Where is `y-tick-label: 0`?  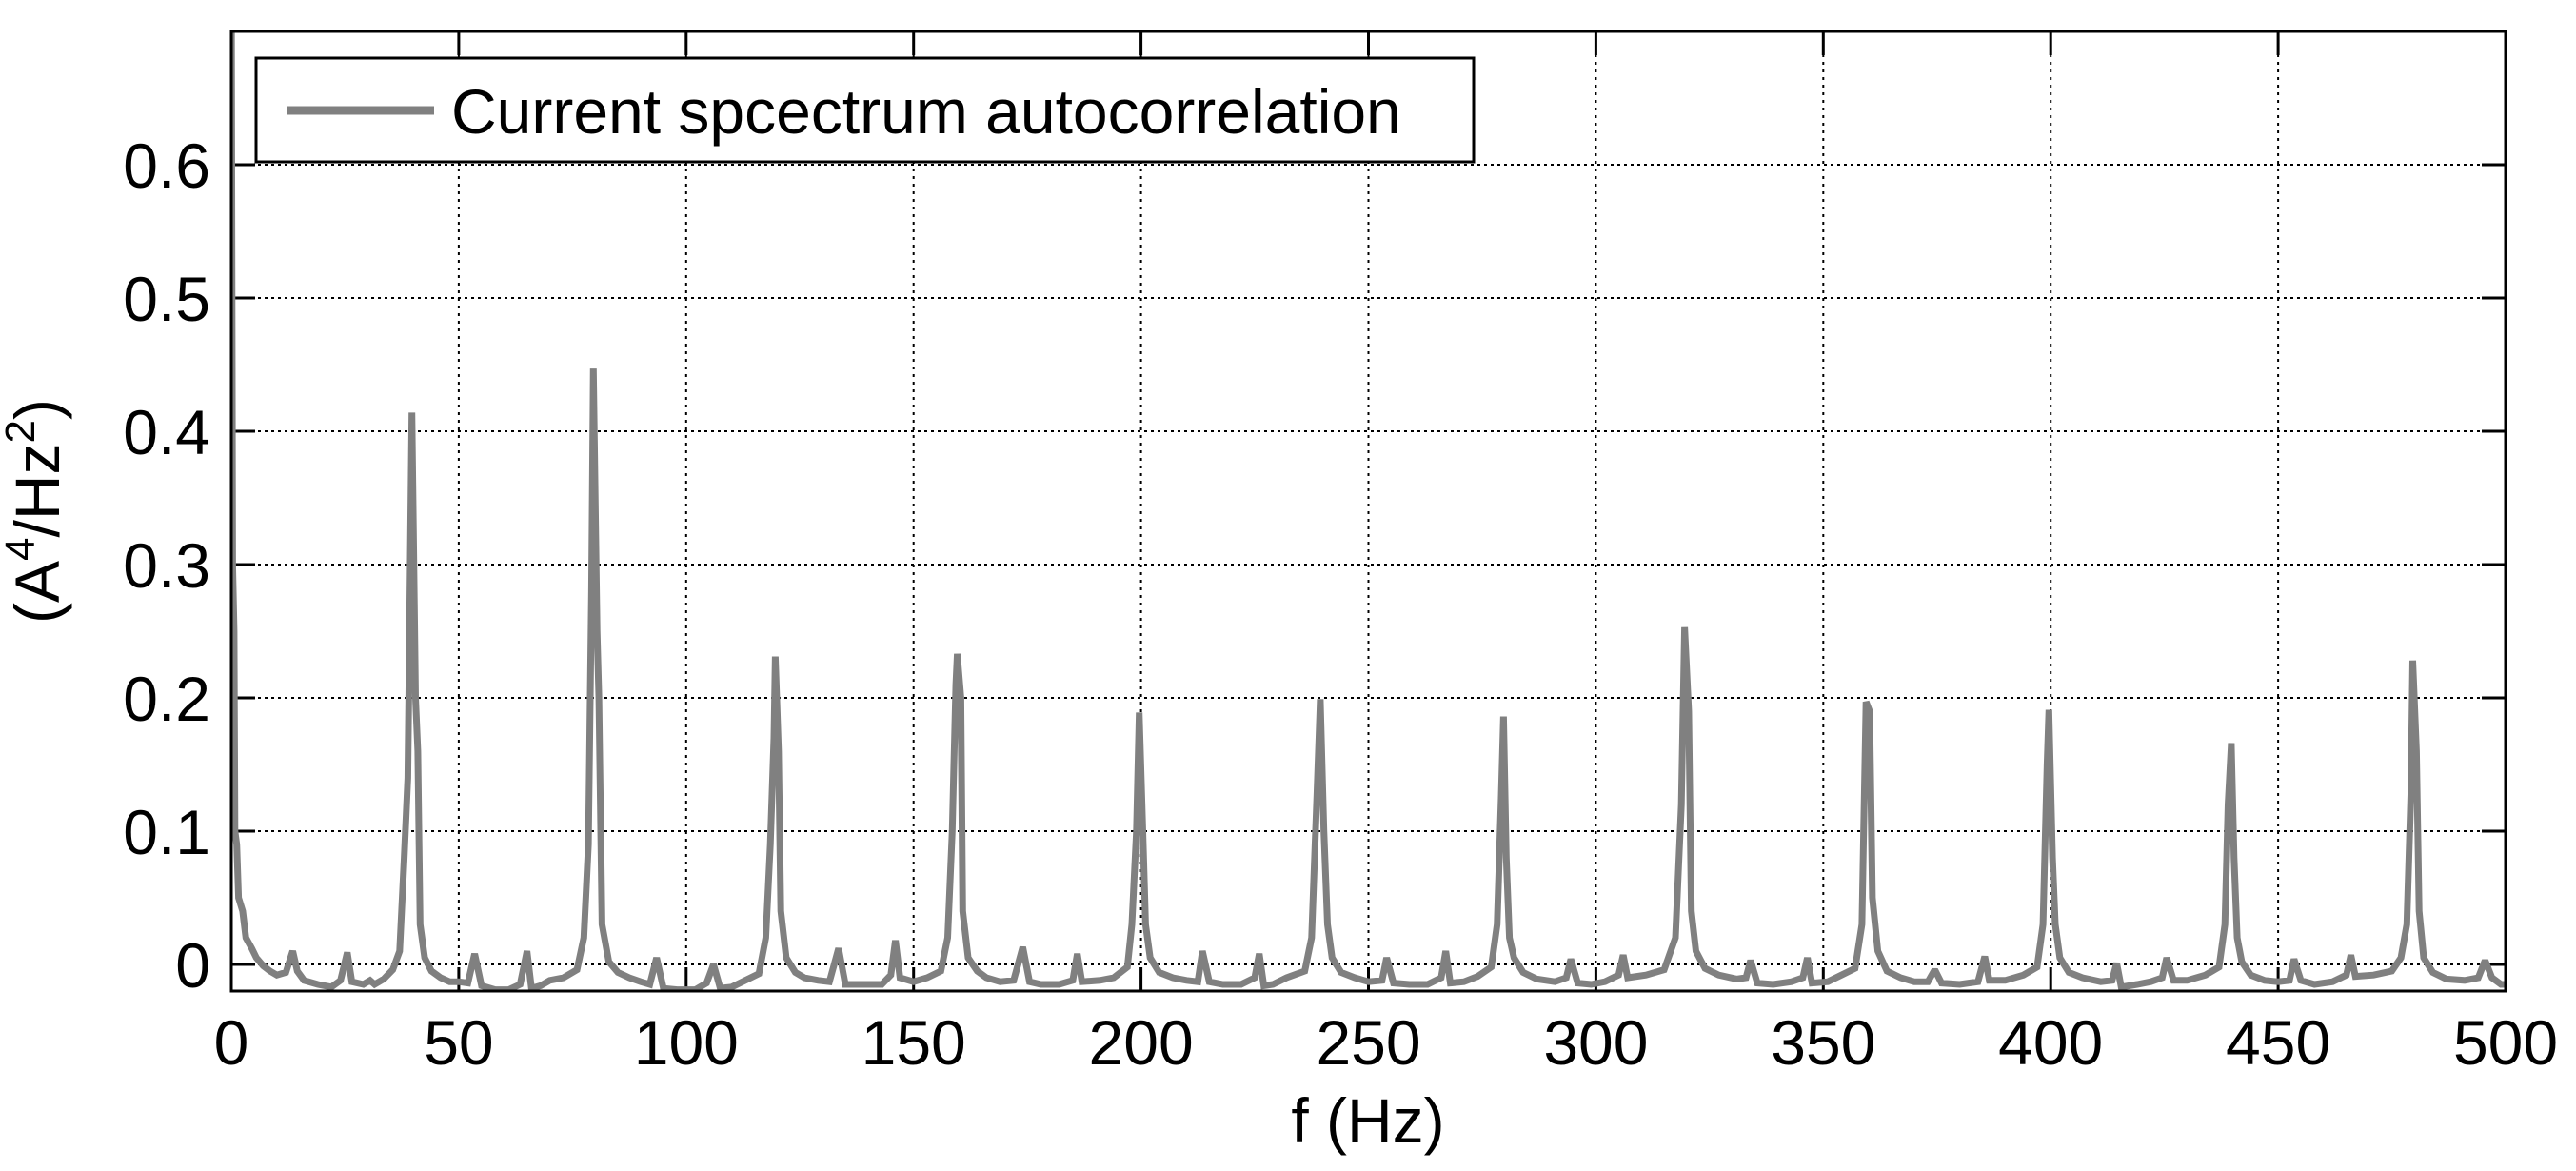
y-tick-label: 0 is located at coordinates (192, 965).